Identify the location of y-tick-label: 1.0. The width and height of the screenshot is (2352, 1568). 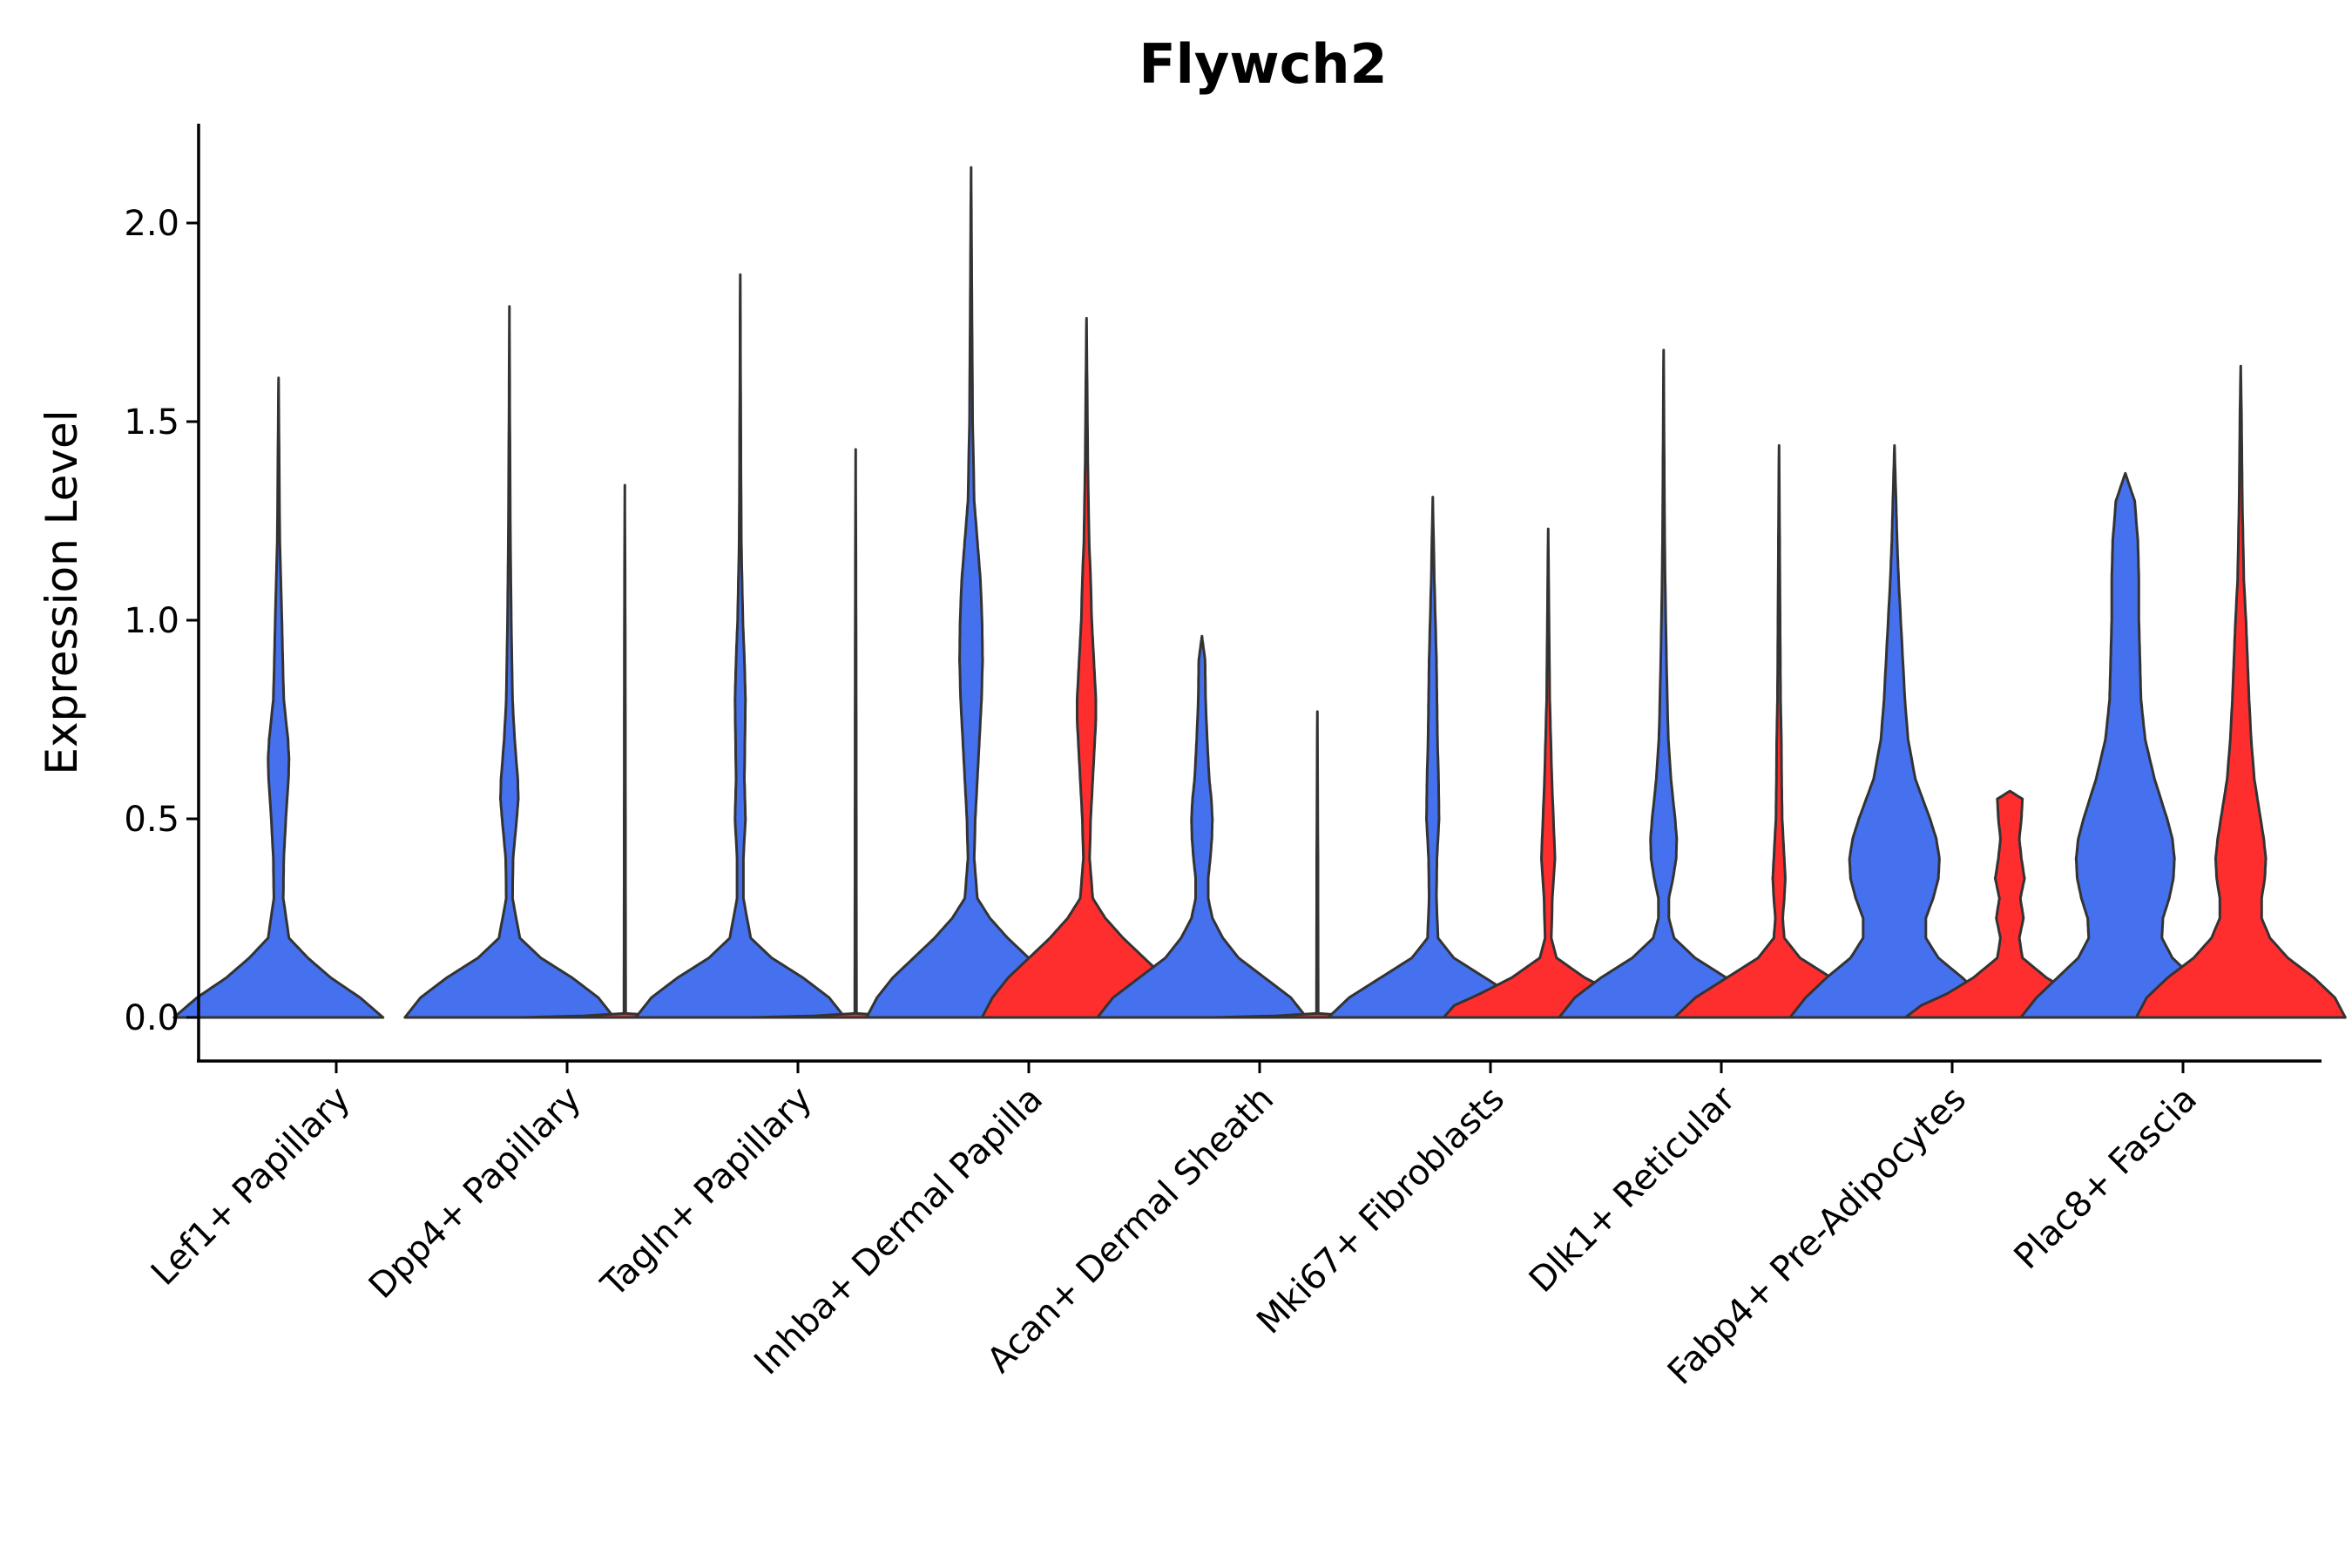
(151, 621).